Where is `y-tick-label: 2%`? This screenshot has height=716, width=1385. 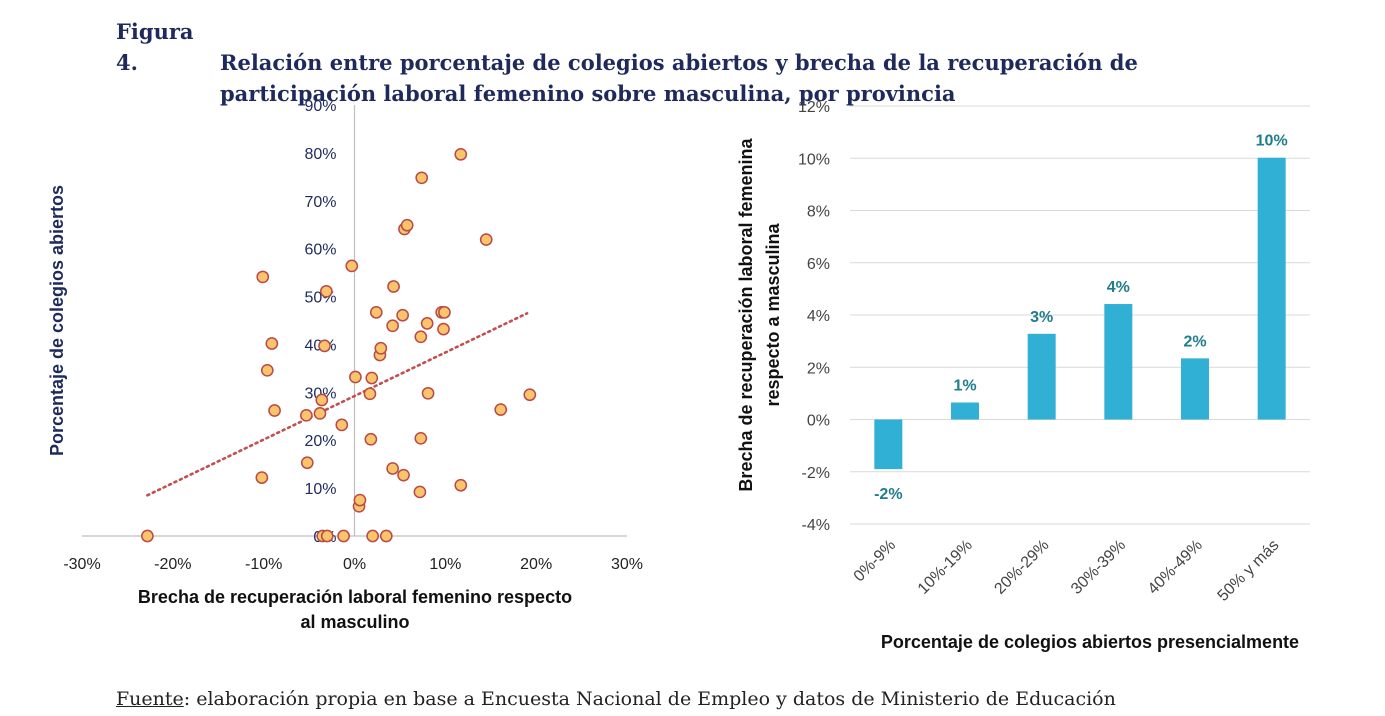 y-tick-label: 2% is located at coordinates (818, 368).